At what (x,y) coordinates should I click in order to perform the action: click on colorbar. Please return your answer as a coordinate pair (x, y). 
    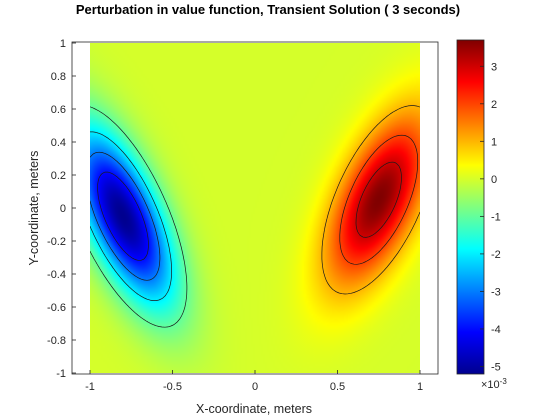
    Looking at the image, I should click on (470, 207).